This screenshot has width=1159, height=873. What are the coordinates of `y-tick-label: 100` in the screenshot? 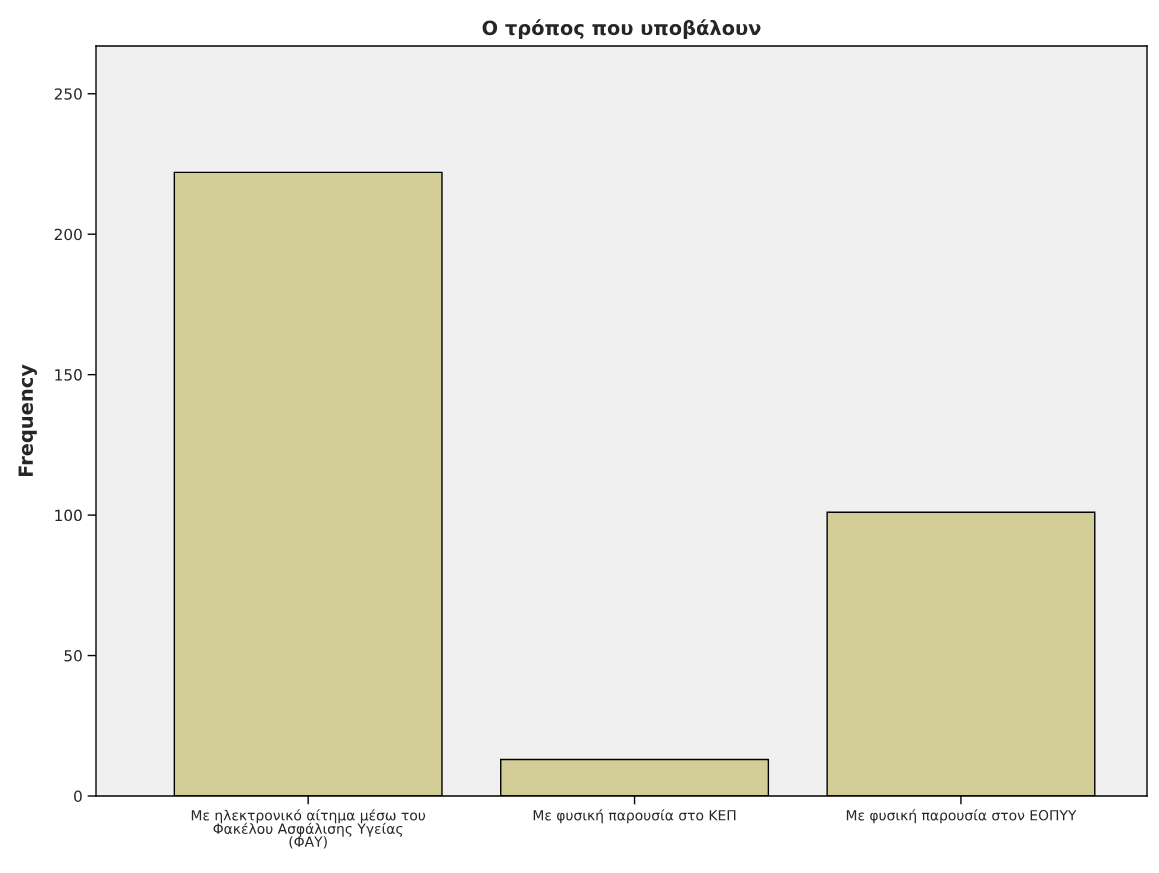 It's located at (68, 515).